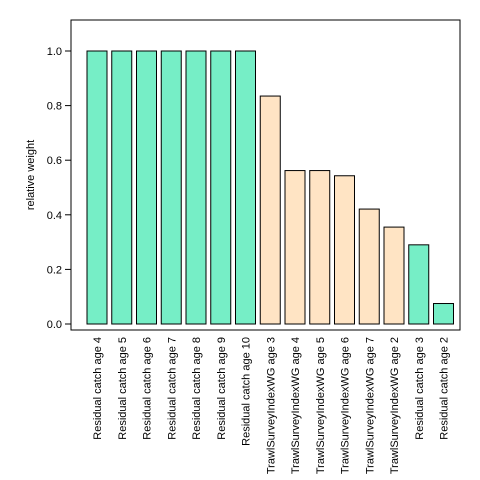  What do you see at coordinates (420, 388) in the screenshot?
I see `x-tick-label: Residual catch age 3` at bounding box center [420, 388].